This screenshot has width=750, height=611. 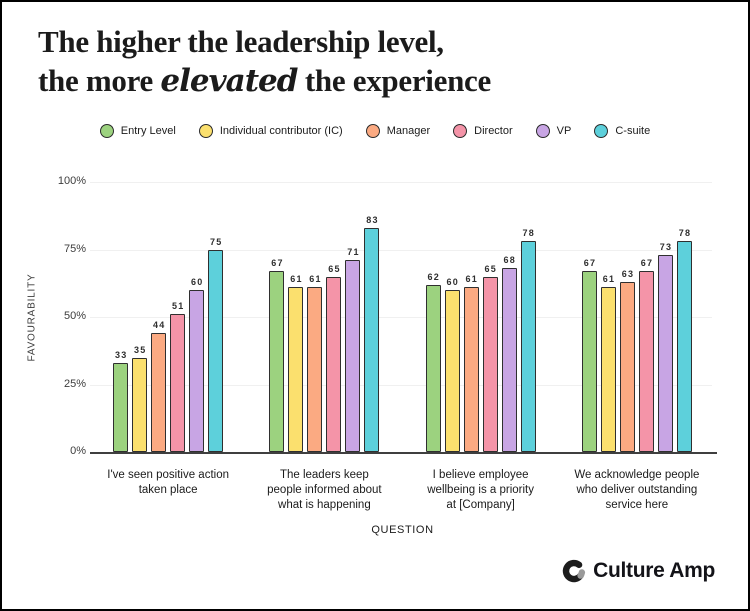 I want to click on x-category-label-line: wellbeing is a priority, so click(x=480, y=490).